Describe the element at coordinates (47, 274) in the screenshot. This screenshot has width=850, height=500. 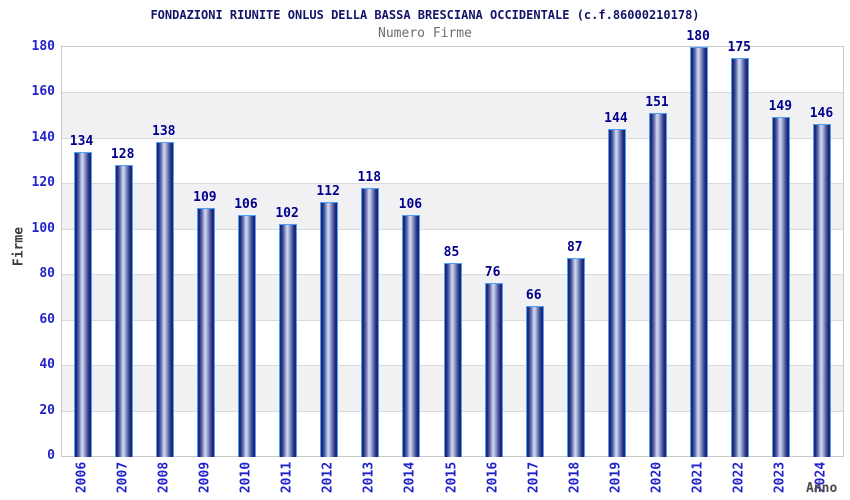
I see `y-tick-label: 80` at that location.